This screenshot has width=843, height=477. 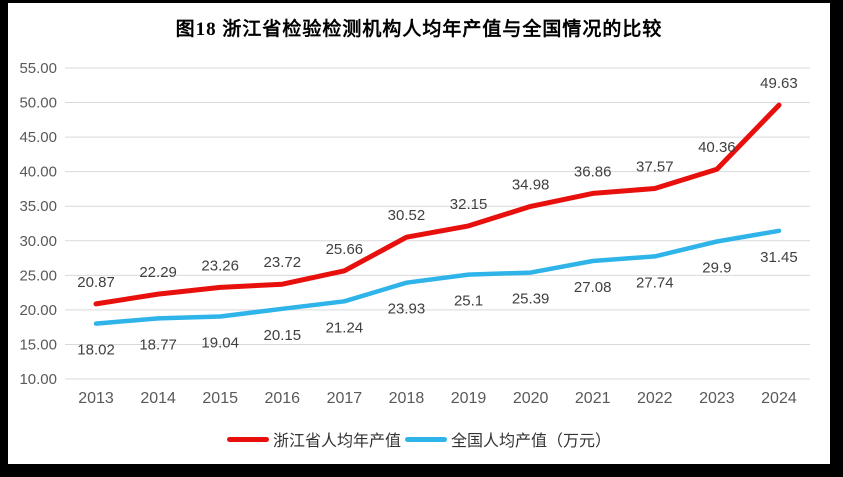 What do you see at coordinates (655, 282) in the screenshot?
I see `data-label: 27.74` at bounding box center [655, 282].